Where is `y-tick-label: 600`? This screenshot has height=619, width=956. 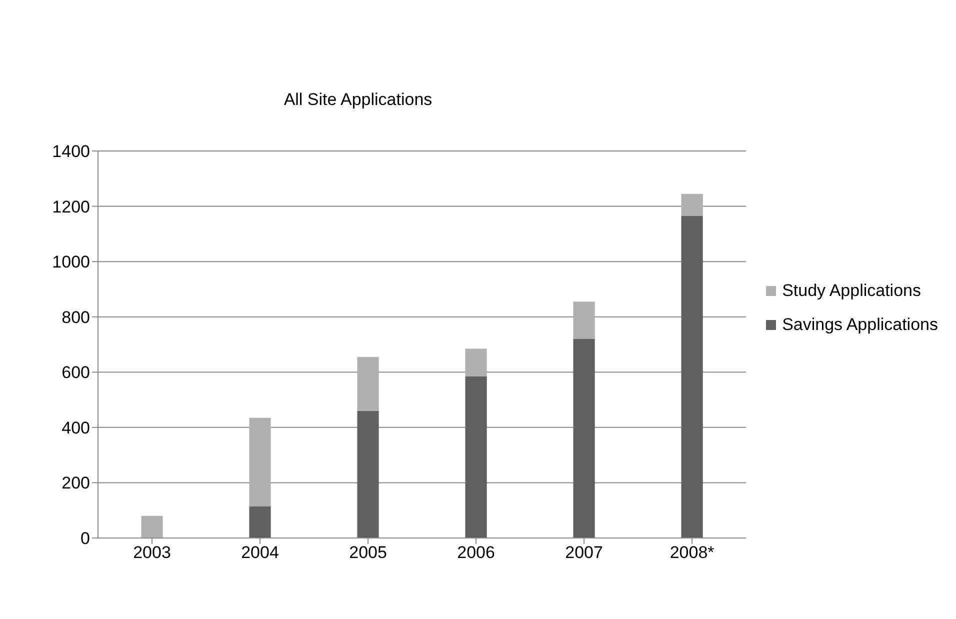
y-tick-label: 600 is located at coordinates (76, 372).